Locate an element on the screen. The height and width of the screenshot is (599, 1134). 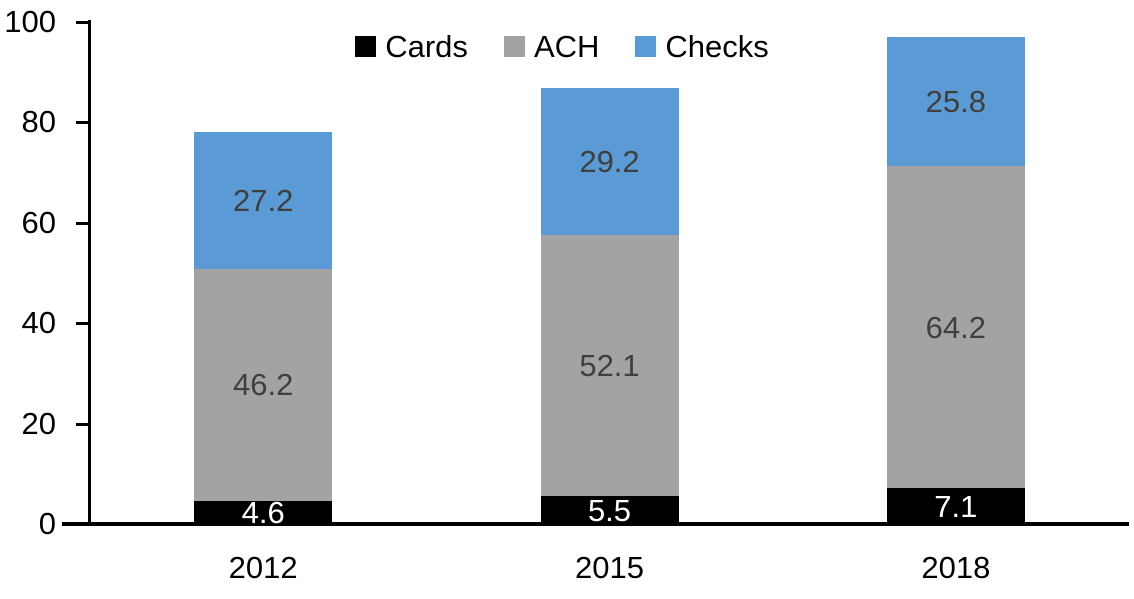
bar-segment-cards-2018: 7.1 is located at coordinates (955, 506).